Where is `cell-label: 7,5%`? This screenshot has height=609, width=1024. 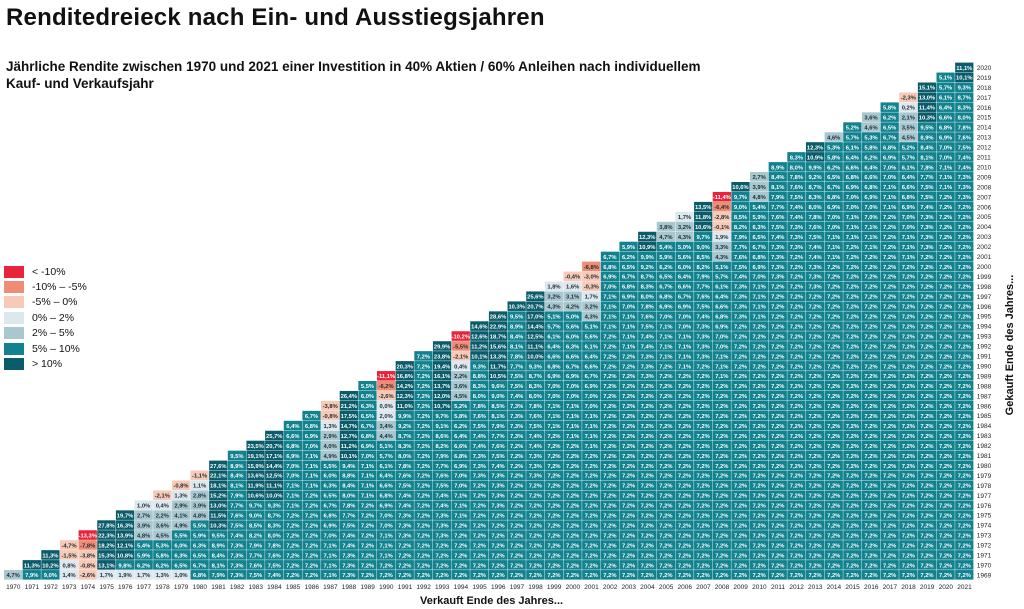
cell-label: 7,5% is located at coordinates (497, 457).